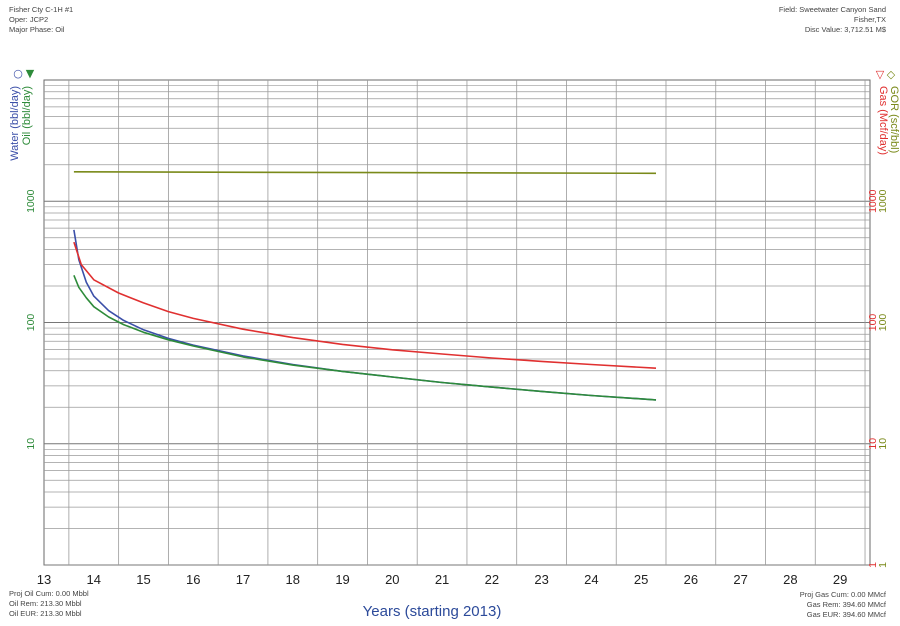  Describe the element at coordinates (442, 579) in the screenshot. I see `x-tick-label: 21` at that location.